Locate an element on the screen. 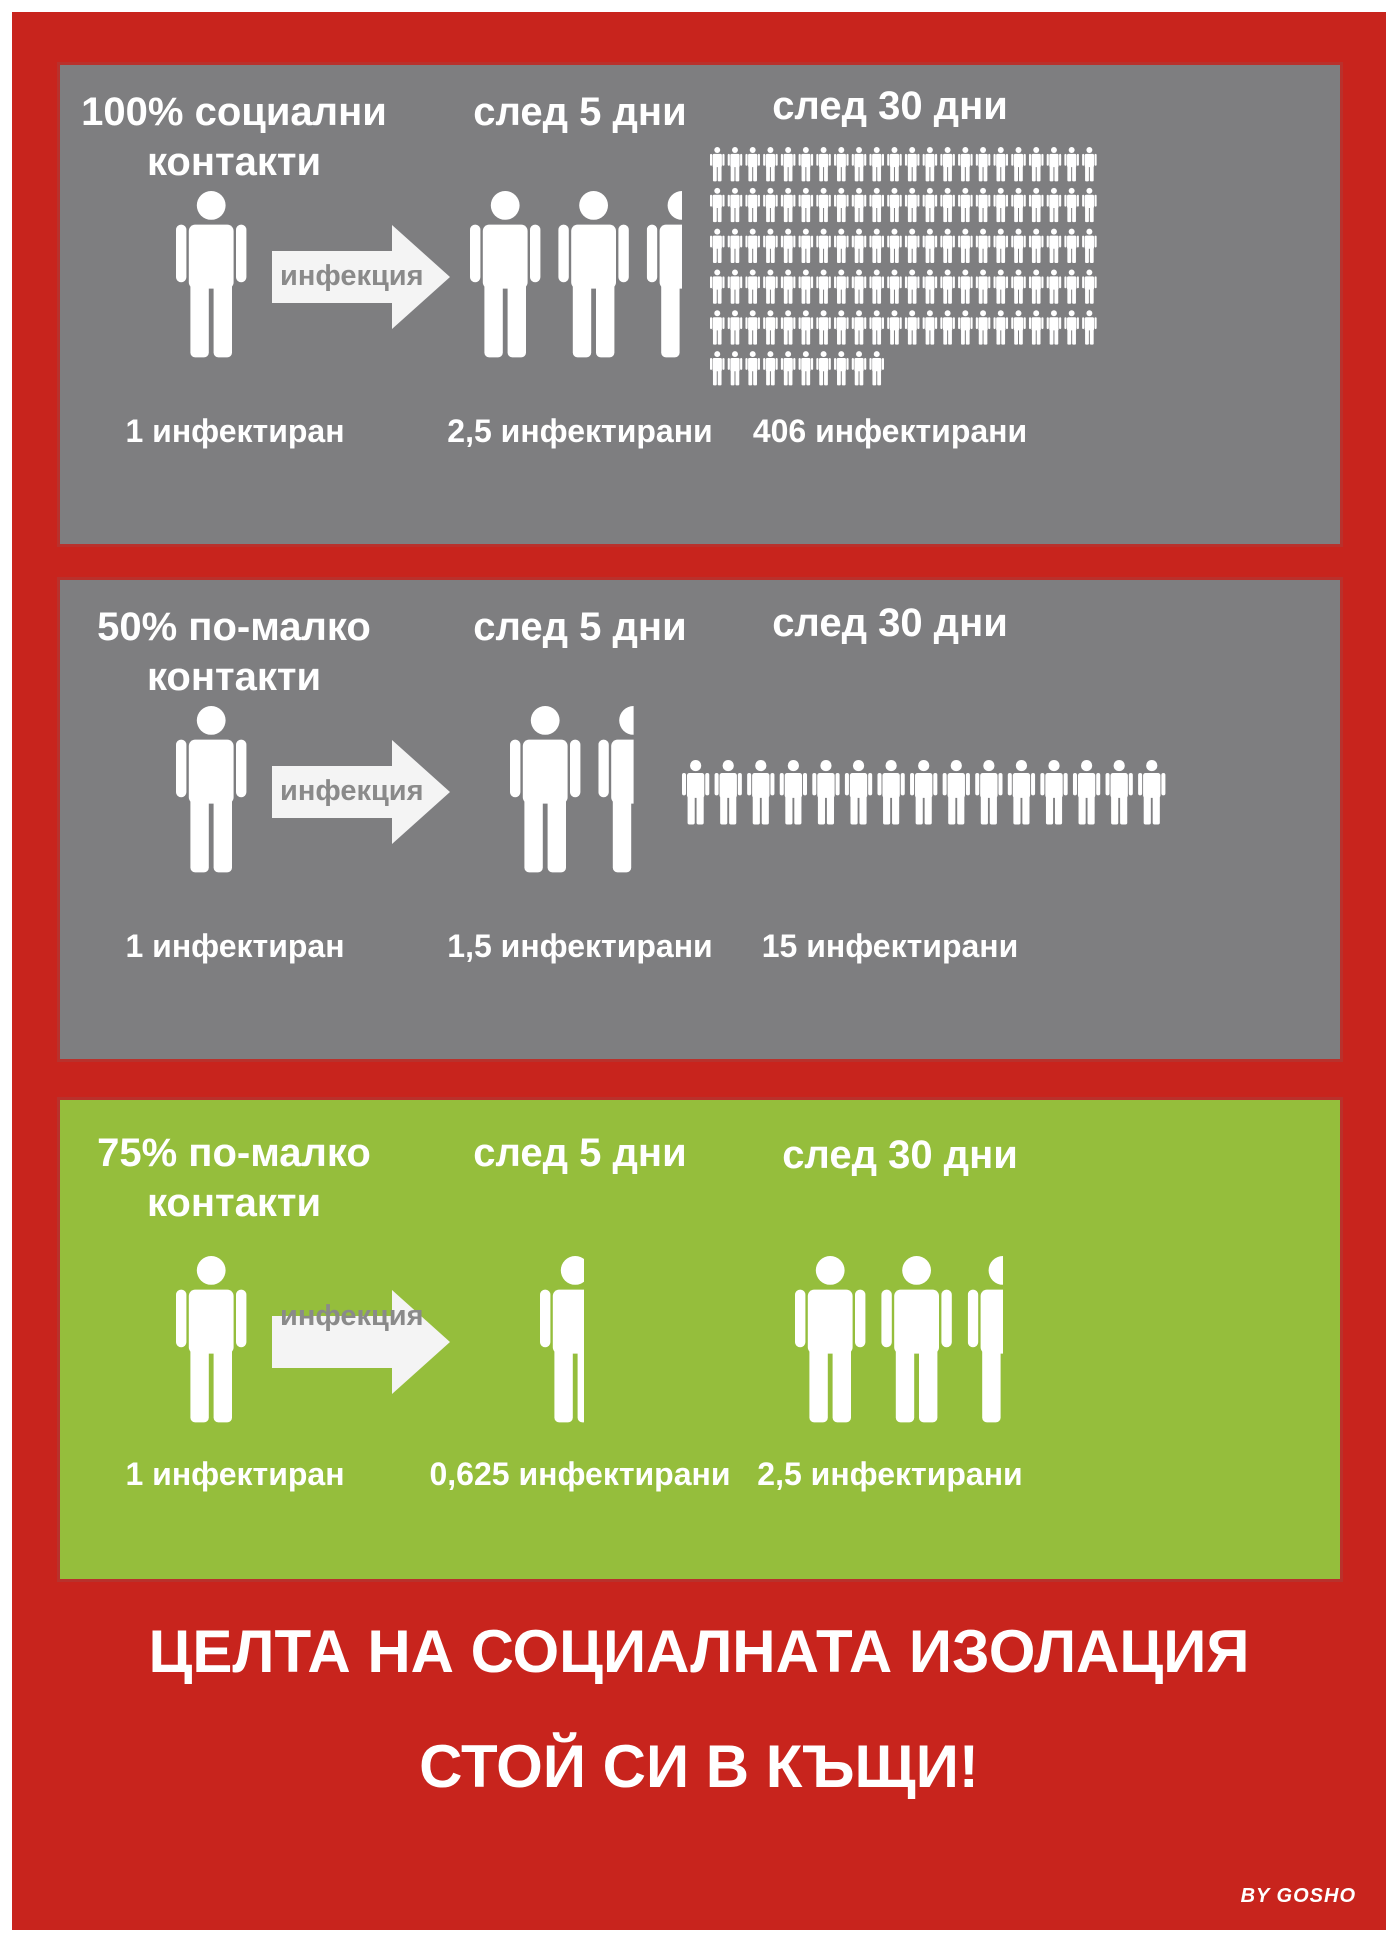 This screenshot has height=1942, width=1397. slogan: СТОЙ СИ В КЪЩИ! is located at coordinates (699, 1766).